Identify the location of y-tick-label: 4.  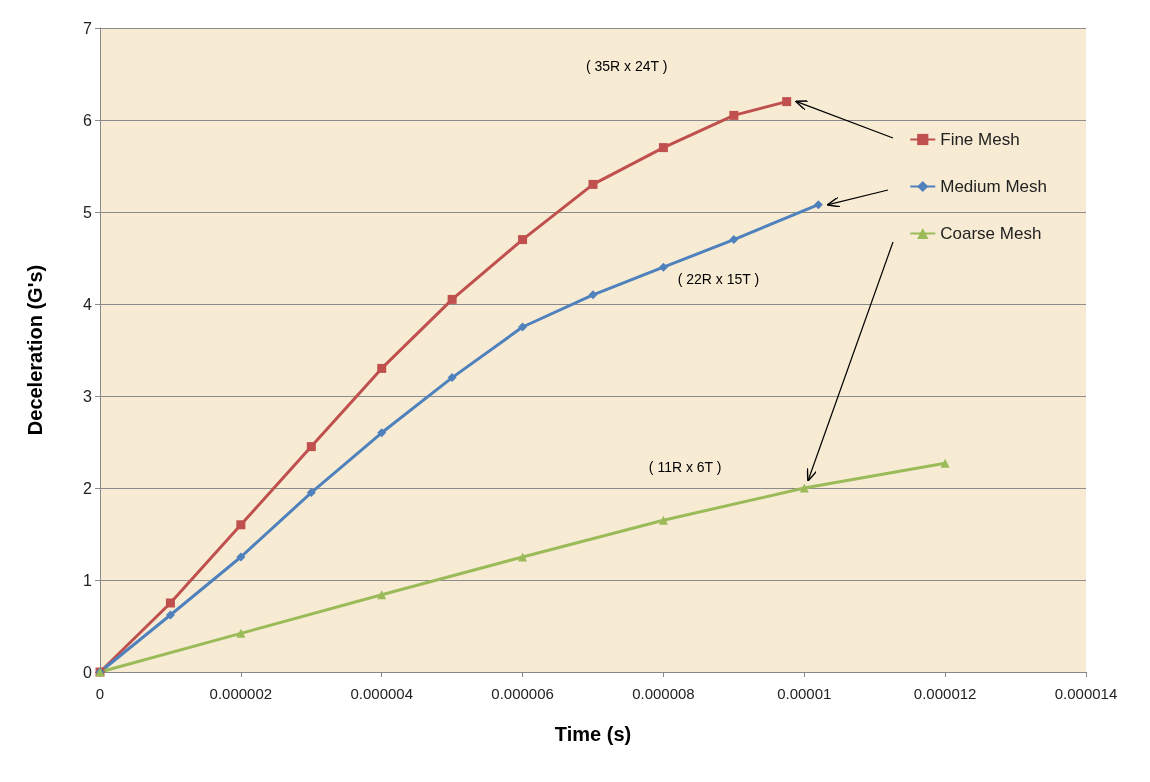
(88, 304).